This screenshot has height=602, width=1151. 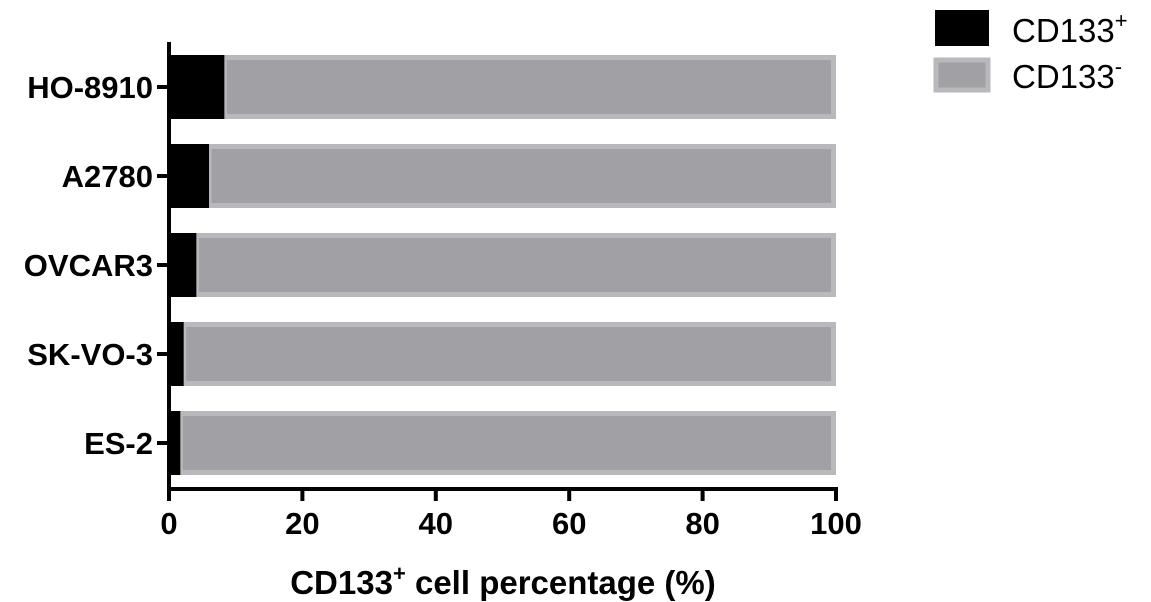 I want to click on x-tick-label: 0, so click(x=168, y=523).